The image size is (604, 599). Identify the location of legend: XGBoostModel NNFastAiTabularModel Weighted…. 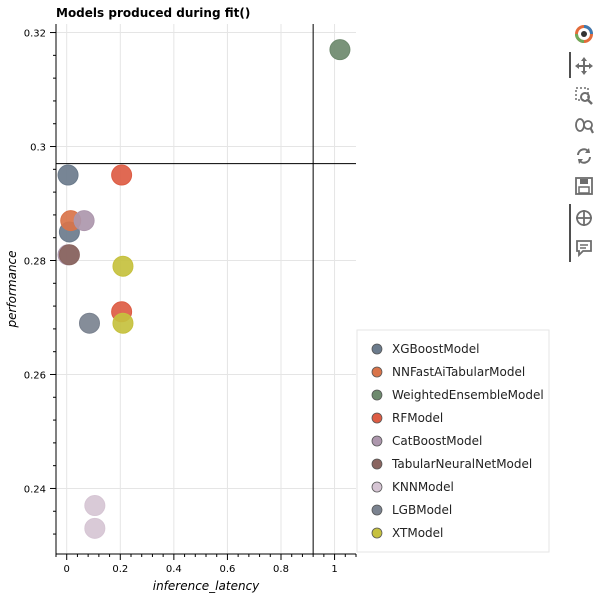
(453, 441).